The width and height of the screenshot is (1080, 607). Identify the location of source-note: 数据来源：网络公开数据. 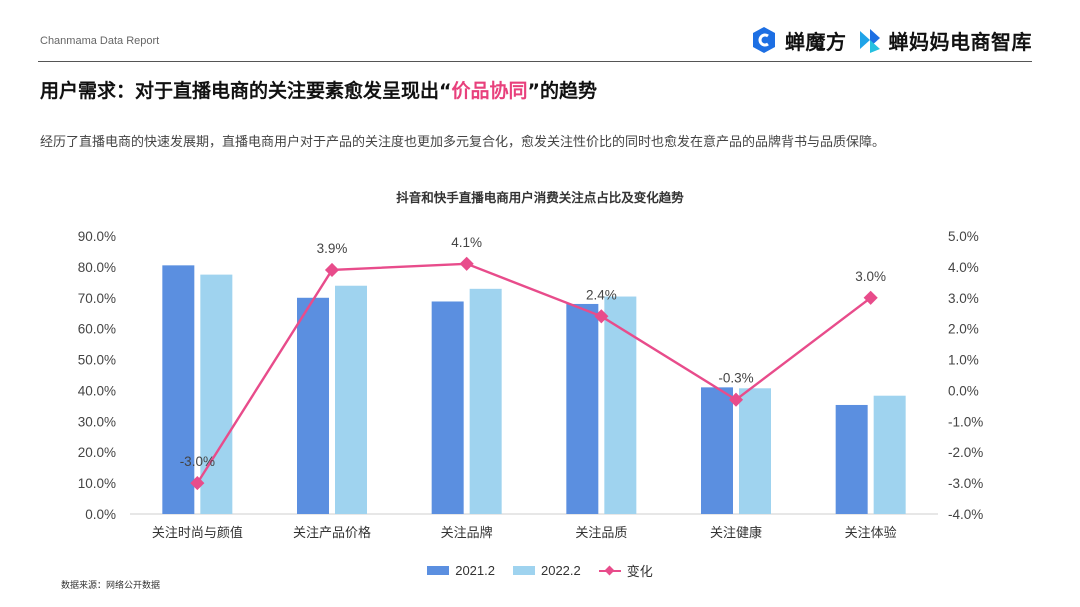
(111, 586).